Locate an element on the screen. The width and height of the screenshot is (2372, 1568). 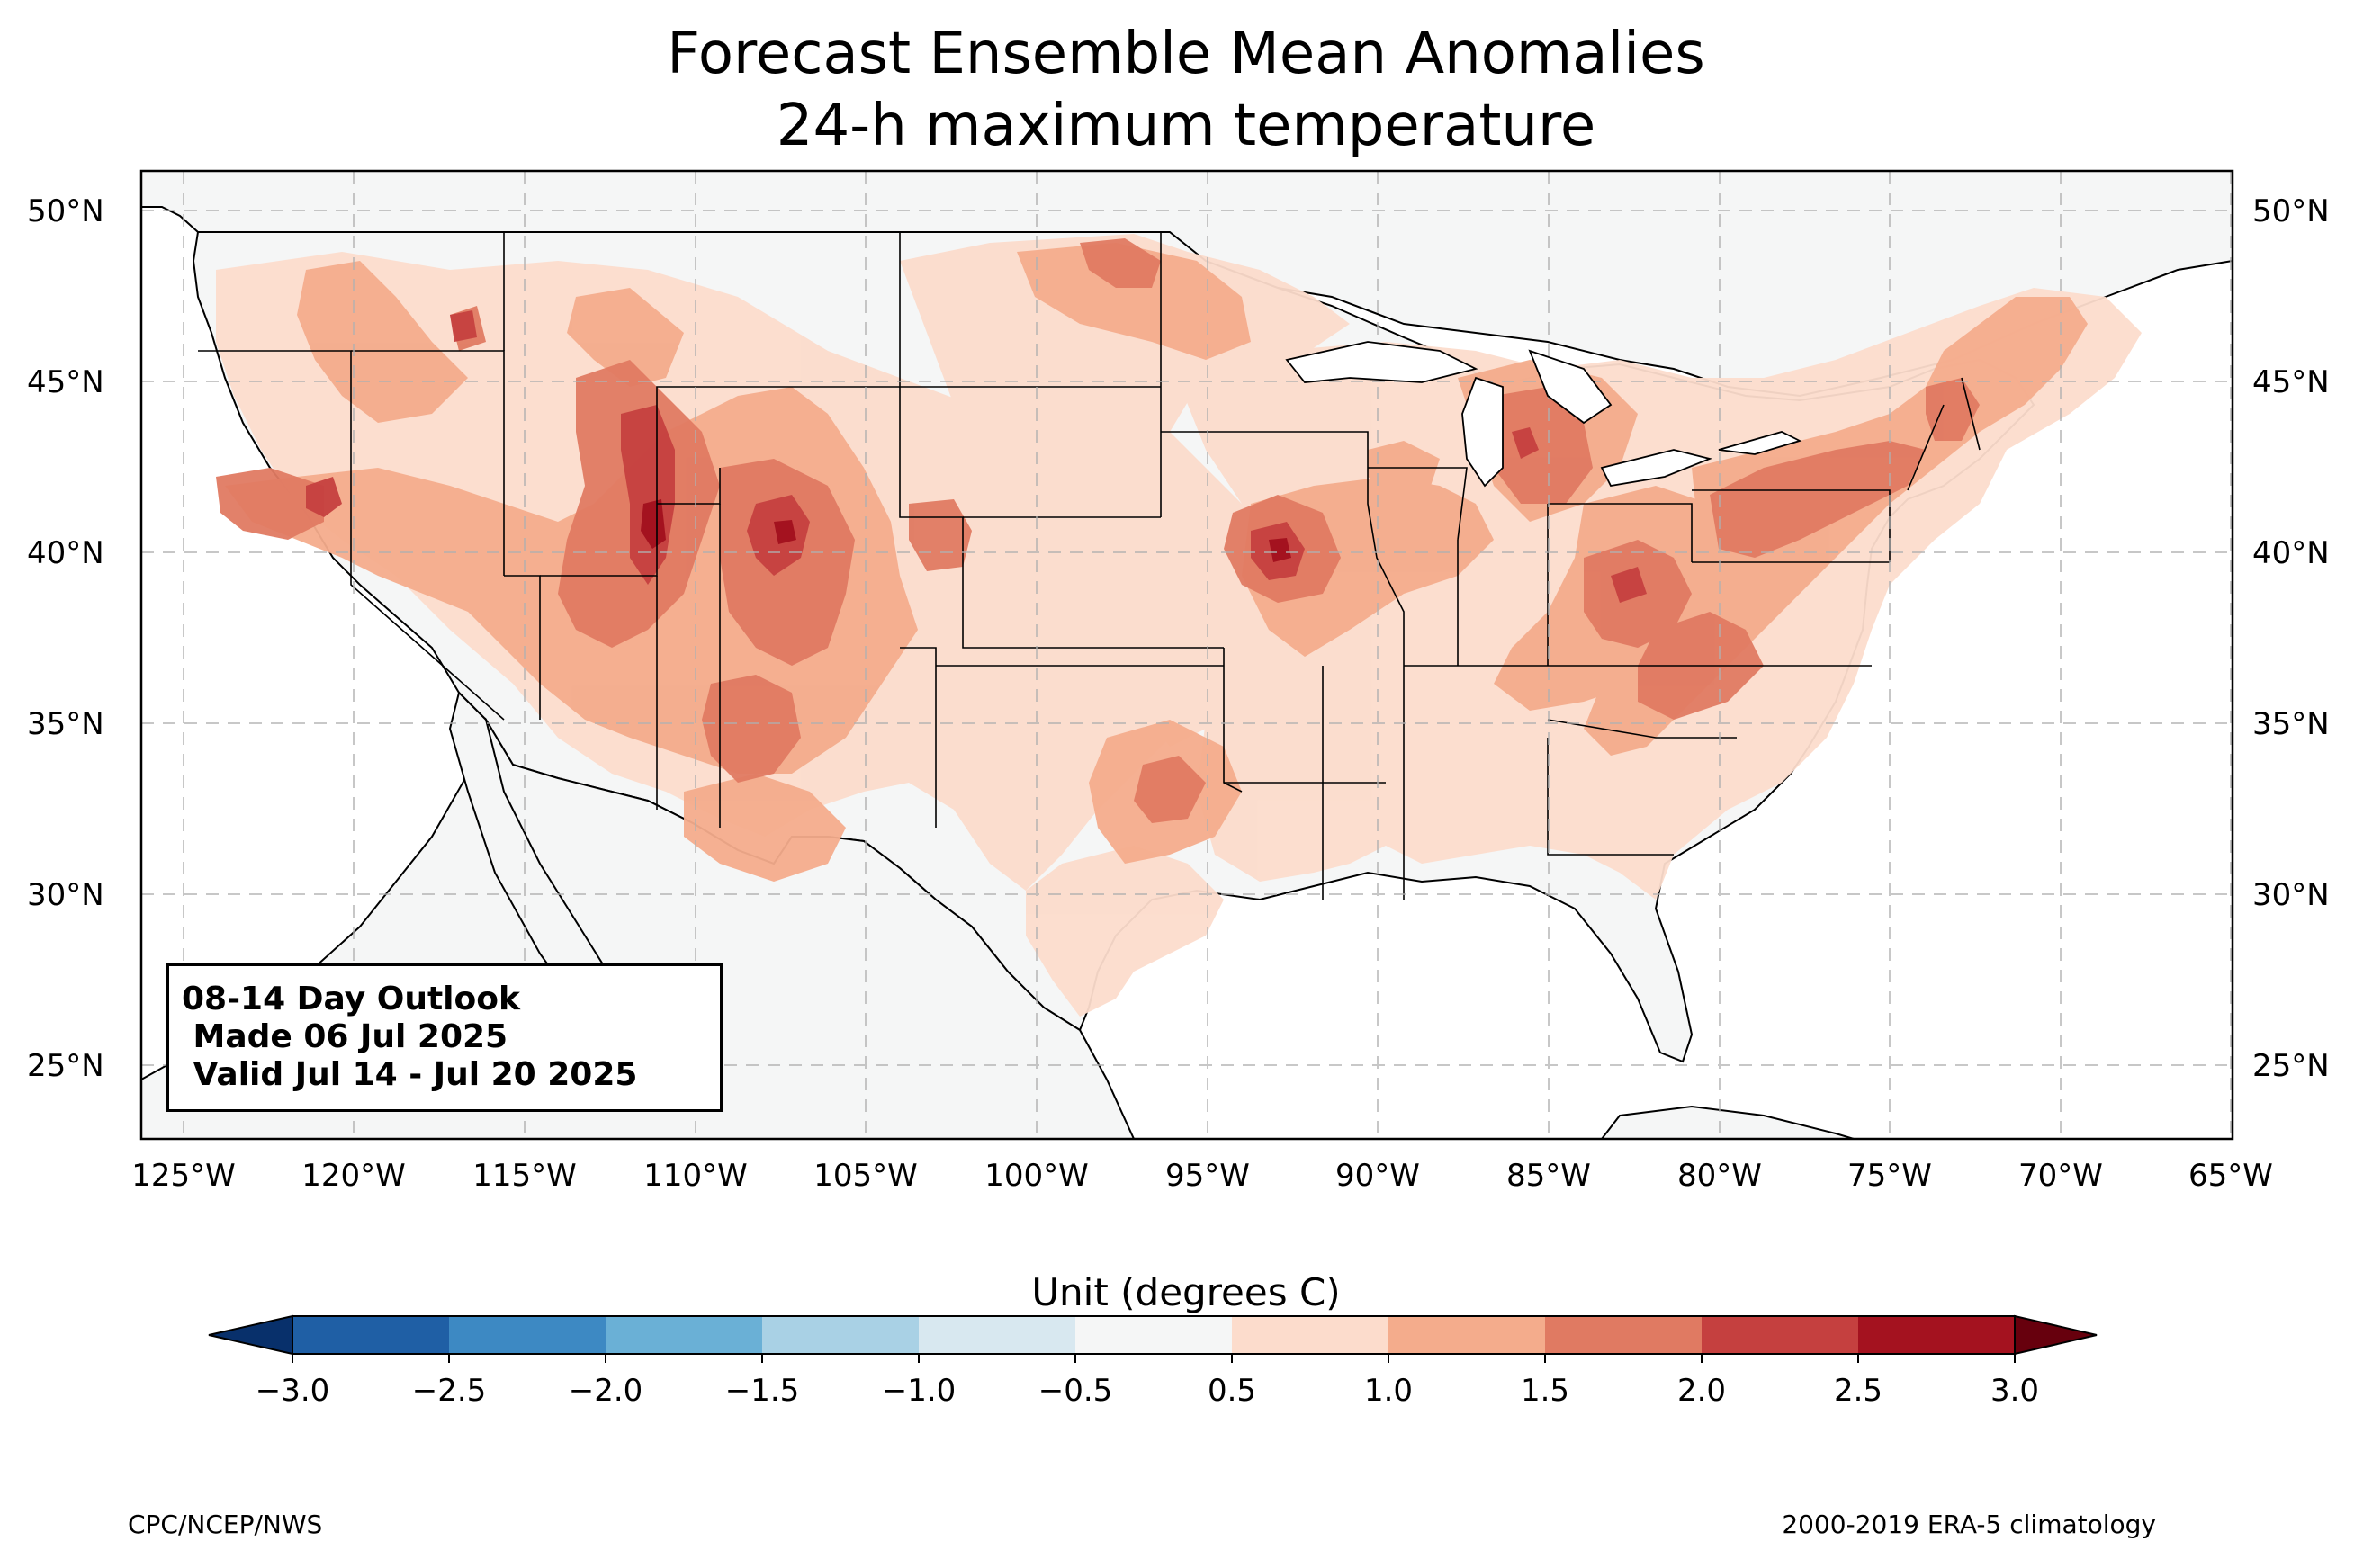
outlook-valid-range: Valid Jul 14 - Jul 20 2025 is located at coordinates (410, 1074).